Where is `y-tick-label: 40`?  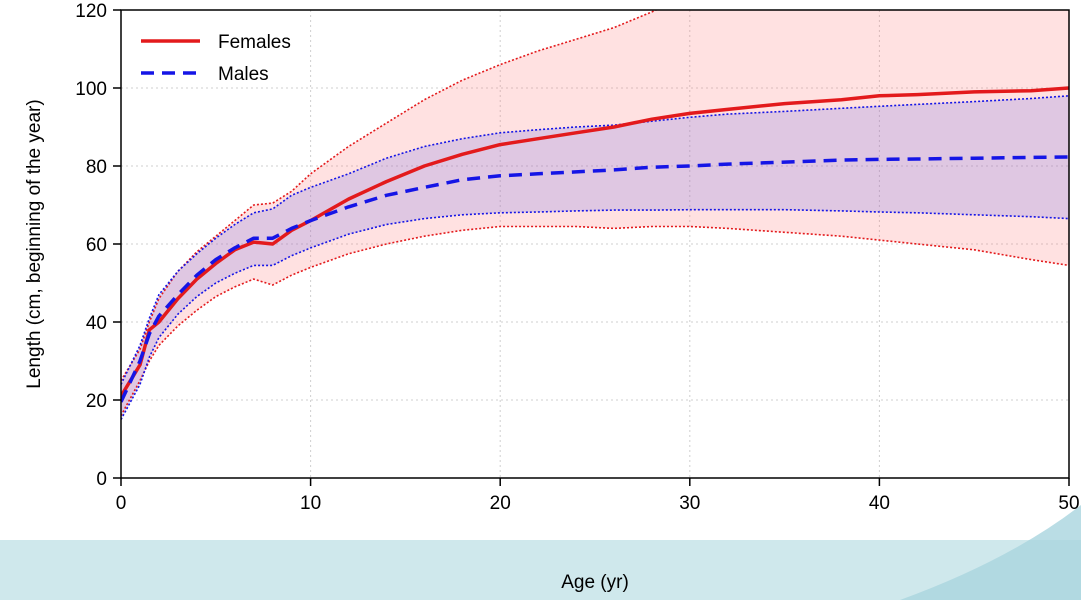
y-tick-label: 40 is located at coordinates (96, 323).